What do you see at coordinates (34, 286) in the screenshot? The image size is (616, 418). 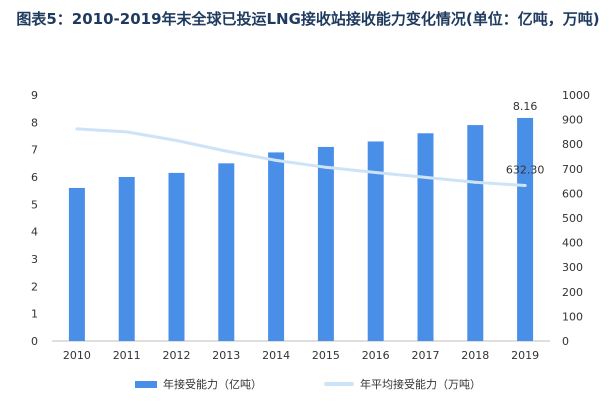 I see `left-tick-label: 2` at bounding box center [34, 286].